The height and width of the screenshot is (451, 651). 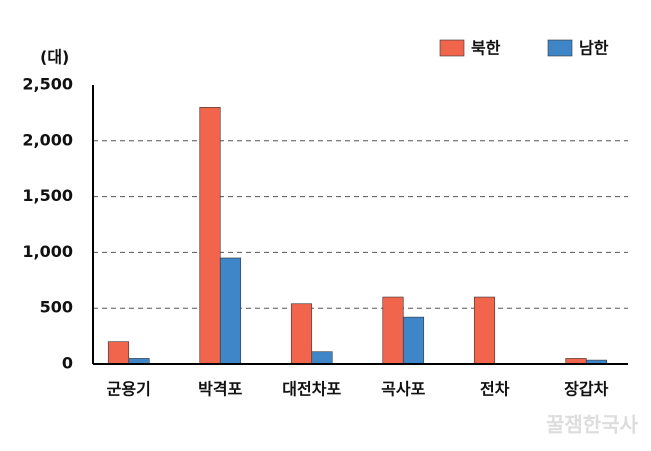 What do you see at coordinates (47, 139) in the screenshot?
I see `y-tick-label: 2,000` at bounding box center [47, 139].